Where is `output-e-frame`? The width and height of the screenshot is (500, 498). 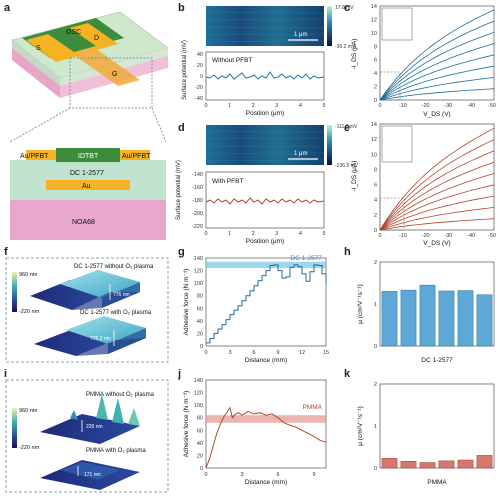
output-e-frame is located at coordinates (437, 177).